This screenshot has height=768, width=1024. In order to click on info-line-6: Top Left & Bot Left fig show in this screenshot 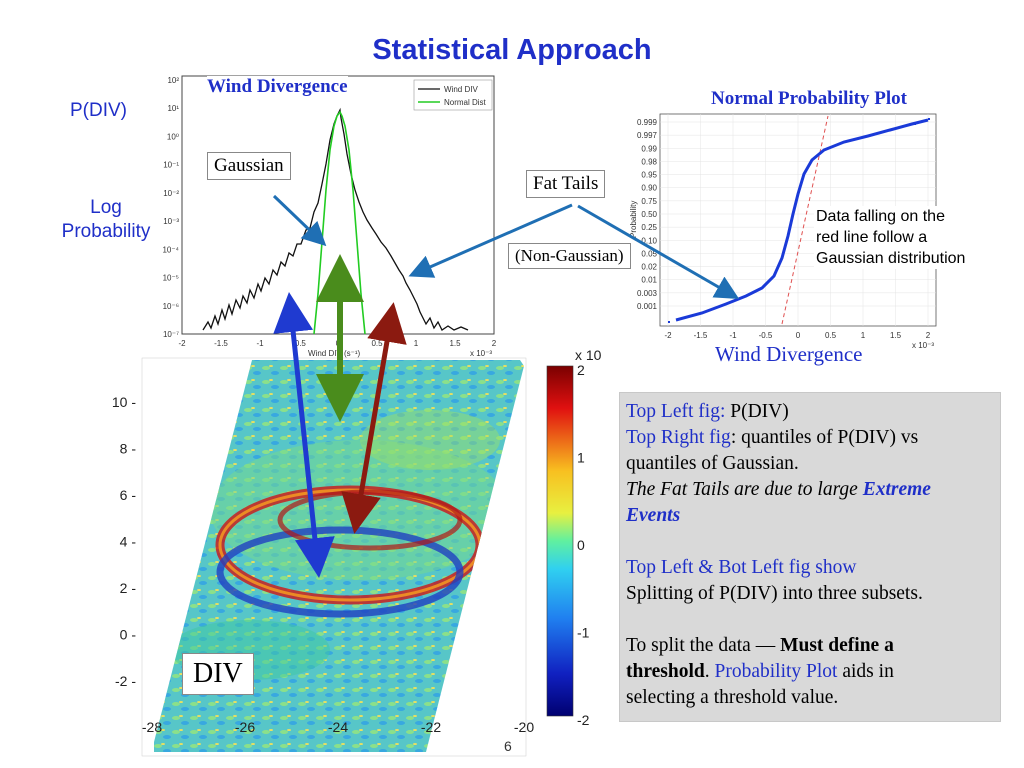, I will do `click(741, 567)`.